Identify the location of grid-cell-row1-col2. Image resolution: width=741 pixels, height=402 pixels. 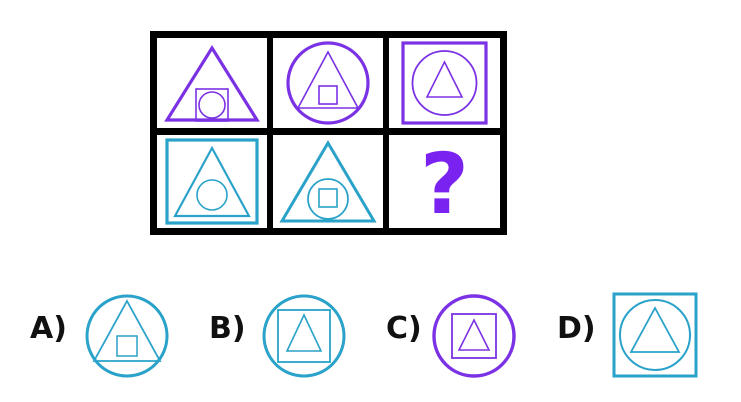
(328, 83).